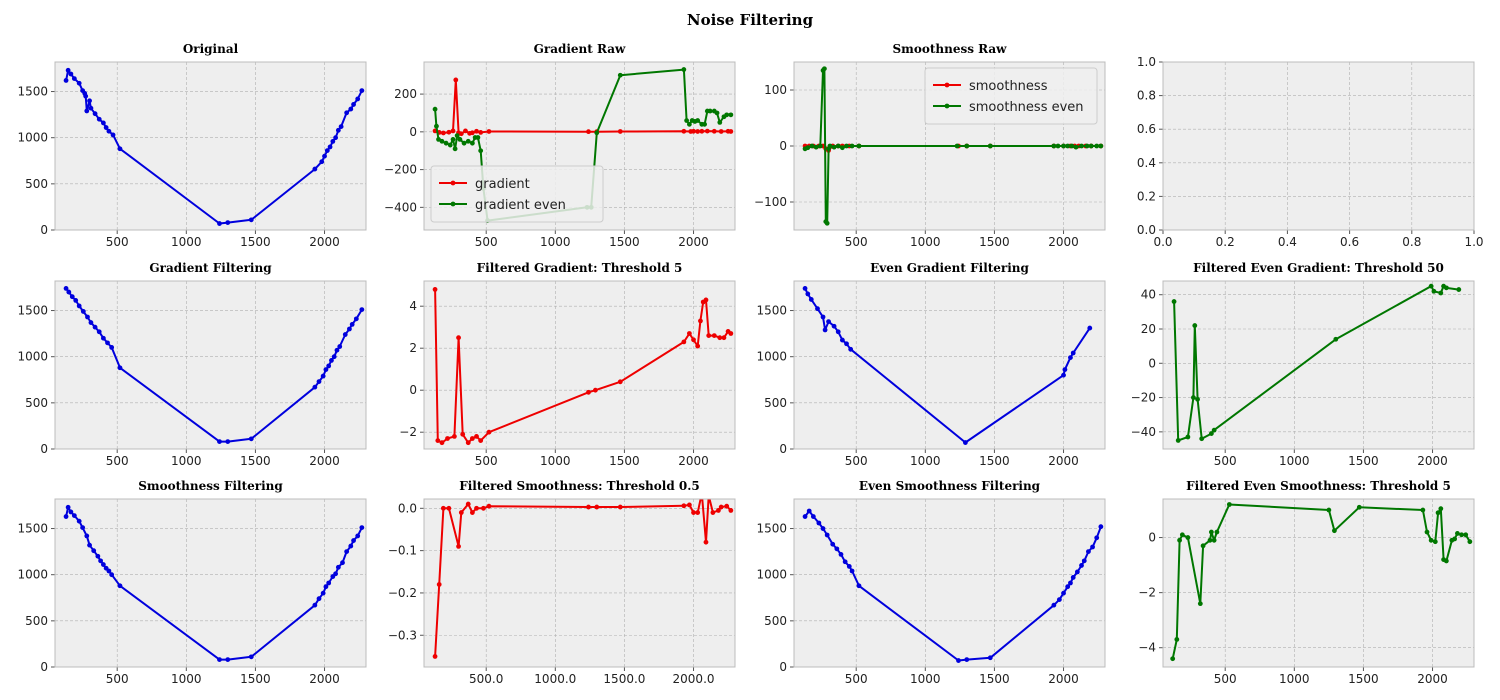 The width and height of the screenshot is (1500, 700). I want to click on y-tick-label: 1.0, so click(1146, 62).